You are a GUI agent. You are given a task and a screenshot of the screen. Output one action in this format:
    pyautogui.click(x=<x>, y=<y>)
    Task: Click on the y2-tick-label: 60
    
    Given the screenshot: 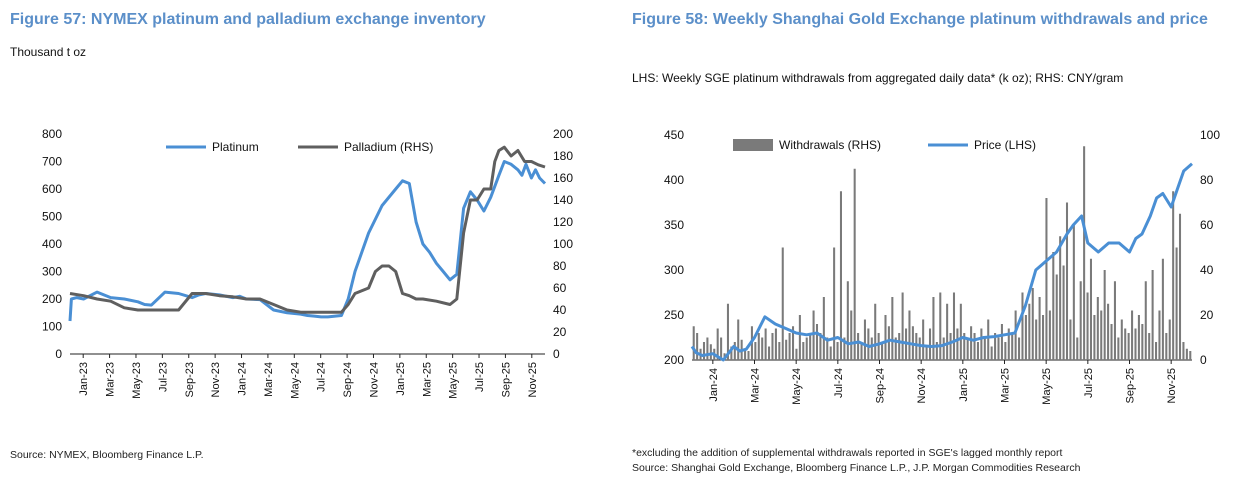 What is the action you would take?
    pyautogui.click(x=1207, y=225)
    